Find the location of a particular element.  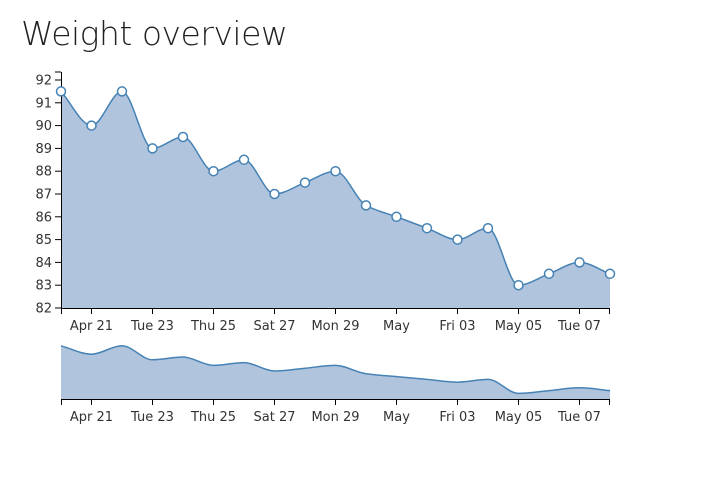

focus-y-tick-label: 83 is located at coordinates (43, 286).